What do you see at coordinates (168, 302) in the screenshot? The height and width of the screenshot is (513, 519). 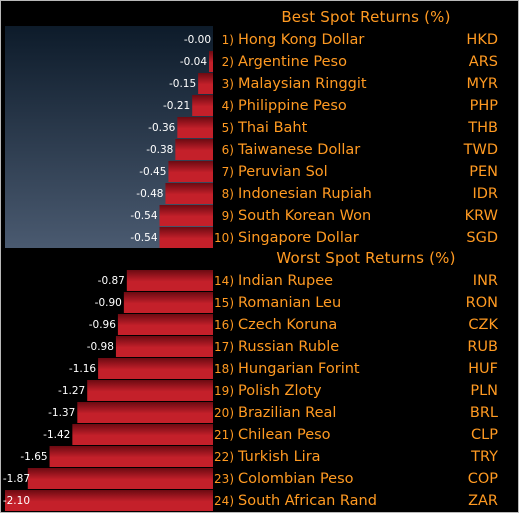 I see `bar-ron` at bounding box center [168, 302].